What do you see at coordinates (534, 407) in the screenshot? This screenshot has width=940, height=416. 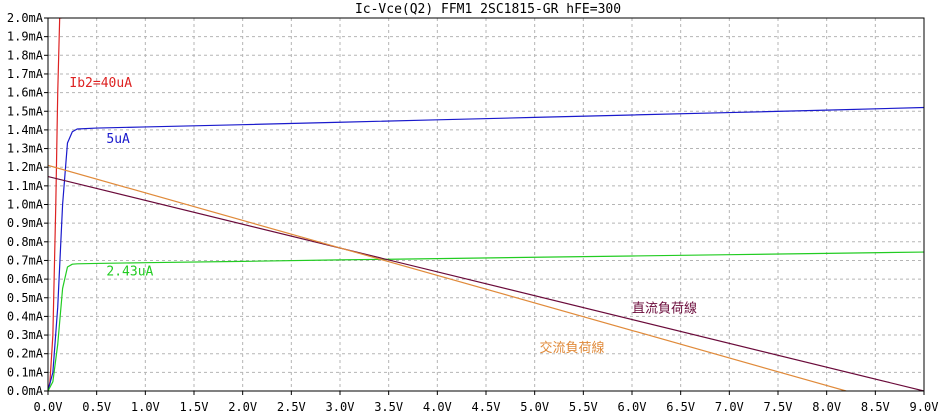 I see `x-tick-label: 5.0V` at bounding box center [534, 407].